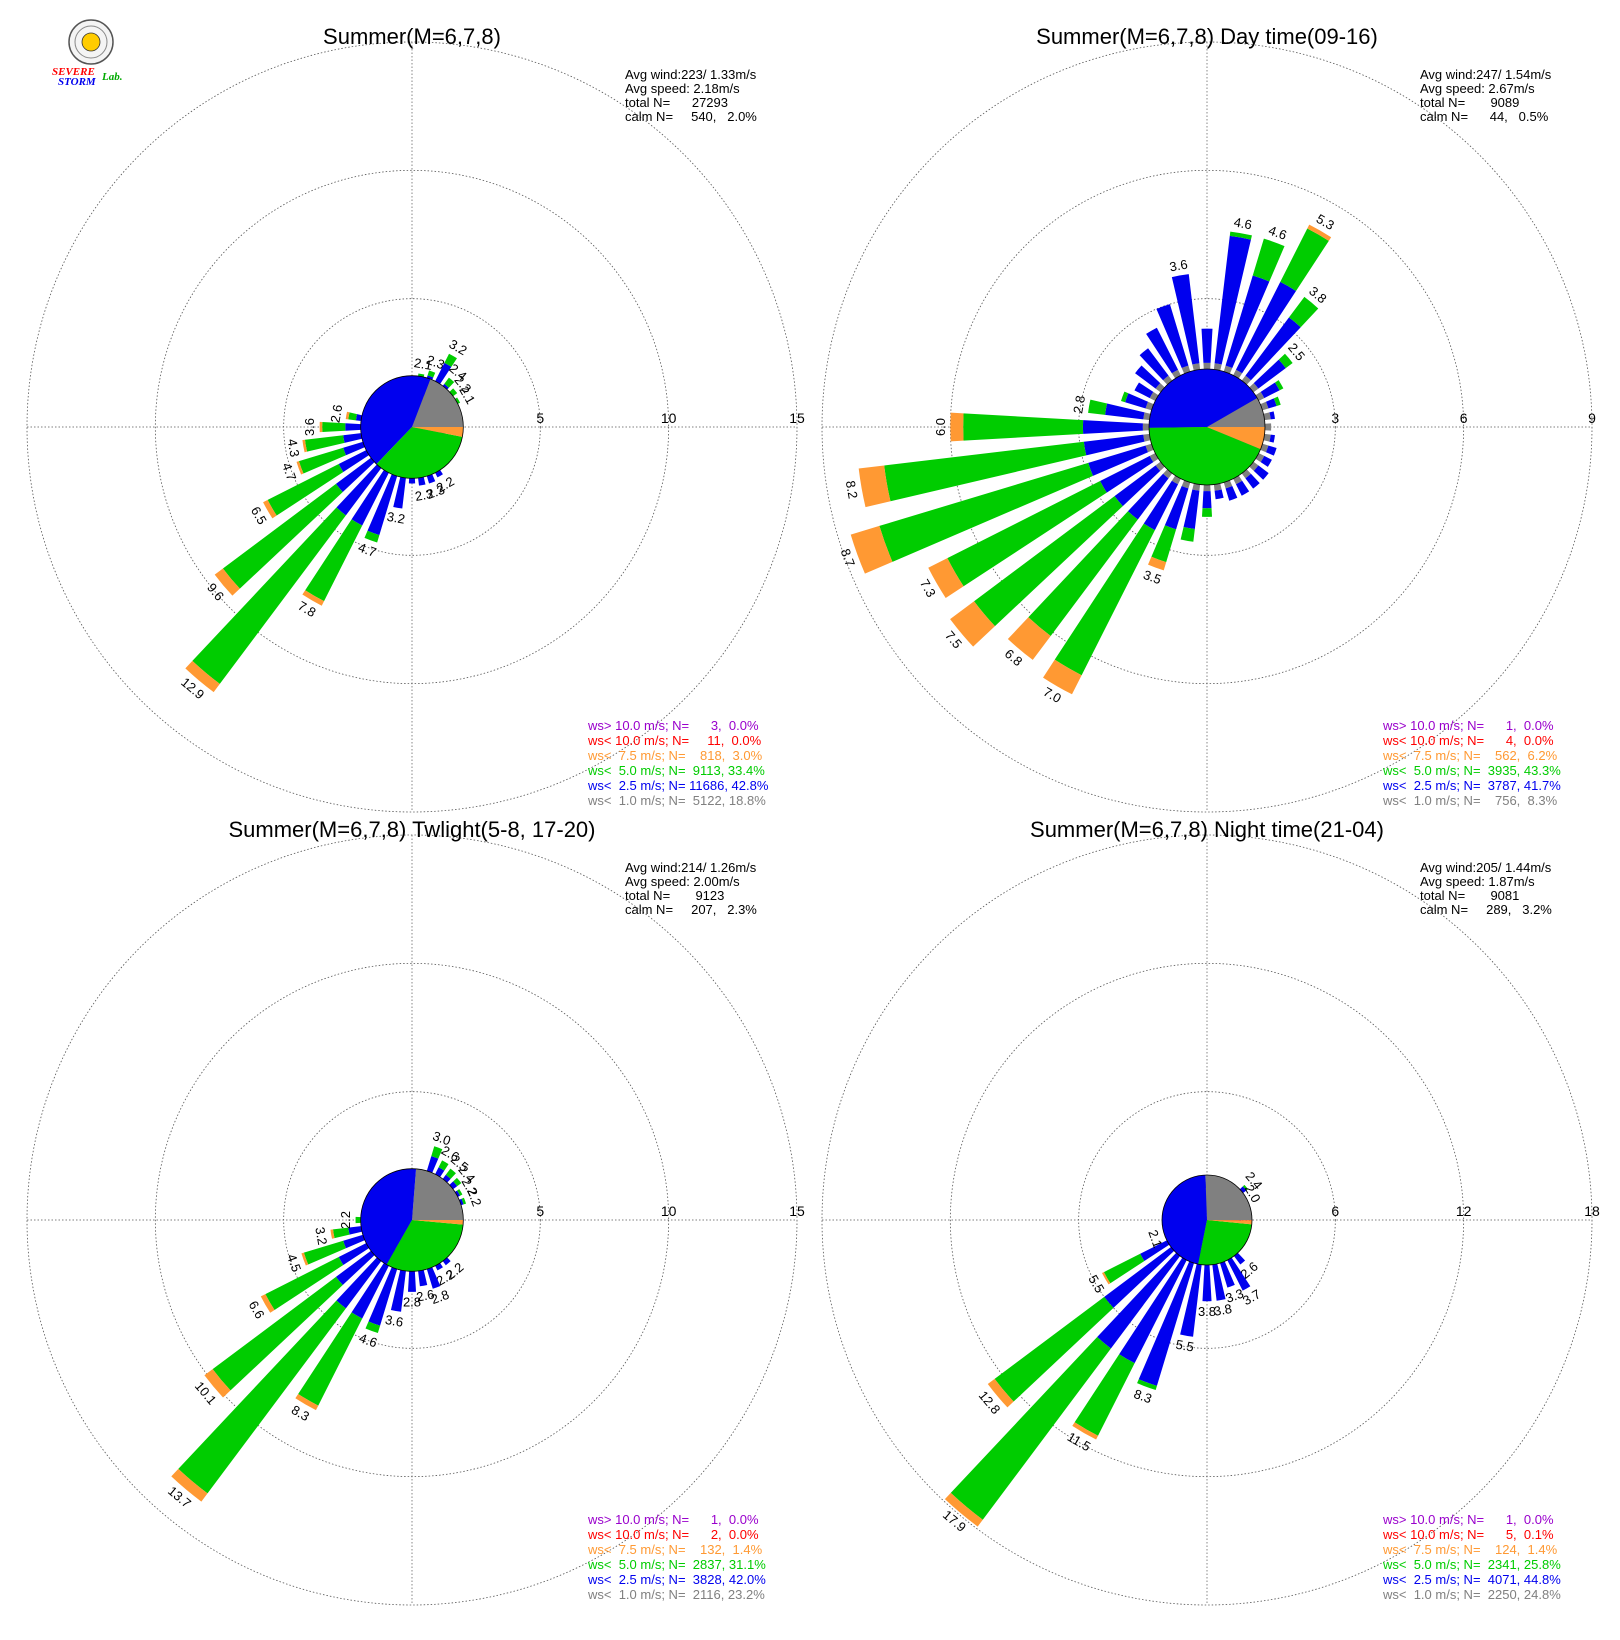 The width and height of the screenshot is (1620, 1640). Describe the element at coordinates (1083, 573) in the screenshot. I see `bar-segment-220-bin2` at that location.